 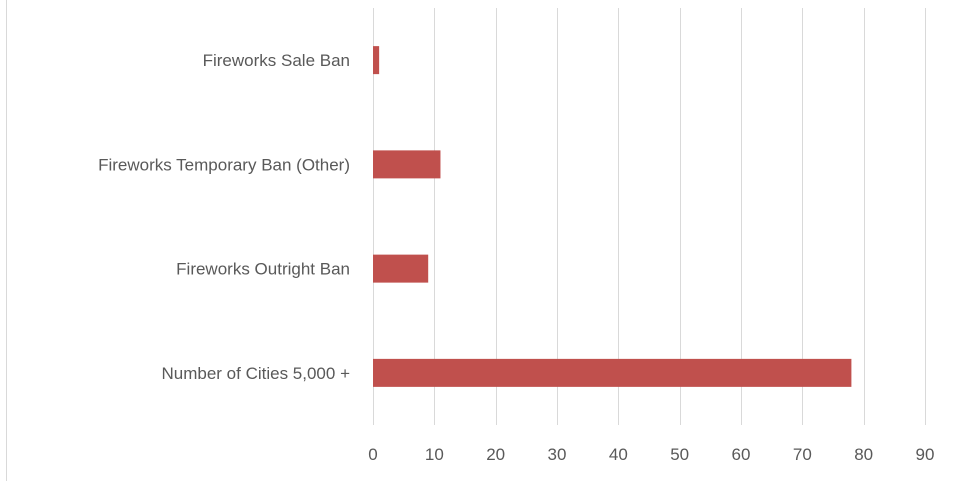 I want to click on x-tick-label: 80, so click(x=863, y=454).